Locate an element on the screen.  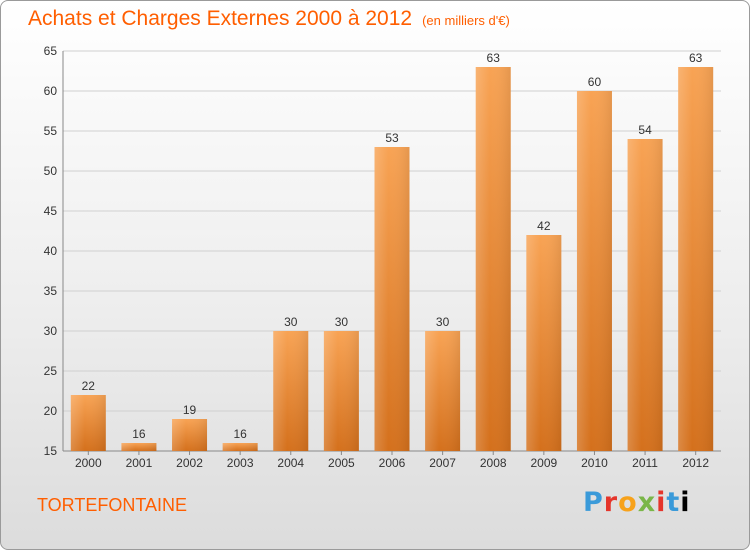
y-tick-label: 40 is located at coordinates (51, 251).